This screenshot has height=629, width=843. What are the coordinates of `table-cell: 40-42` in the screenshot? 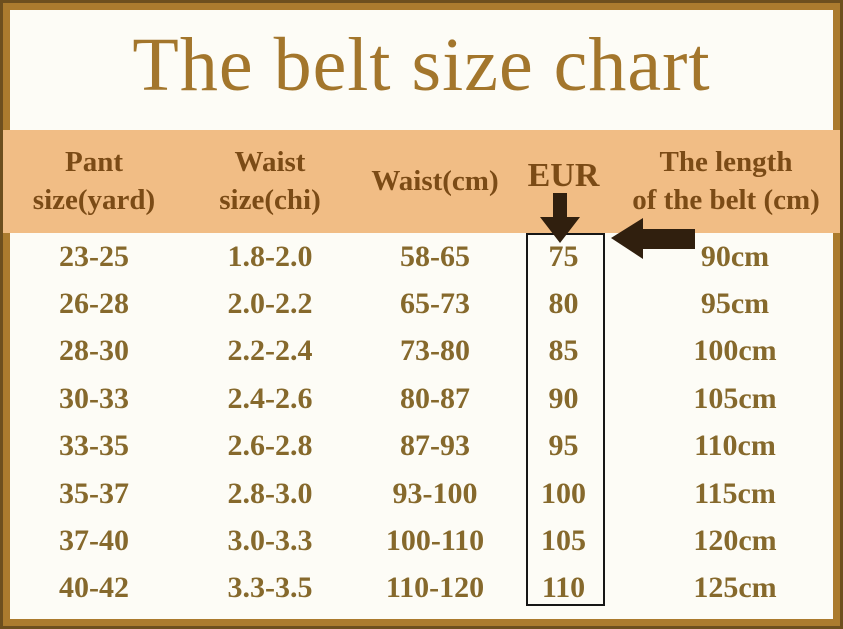 It's located at (94, 588).